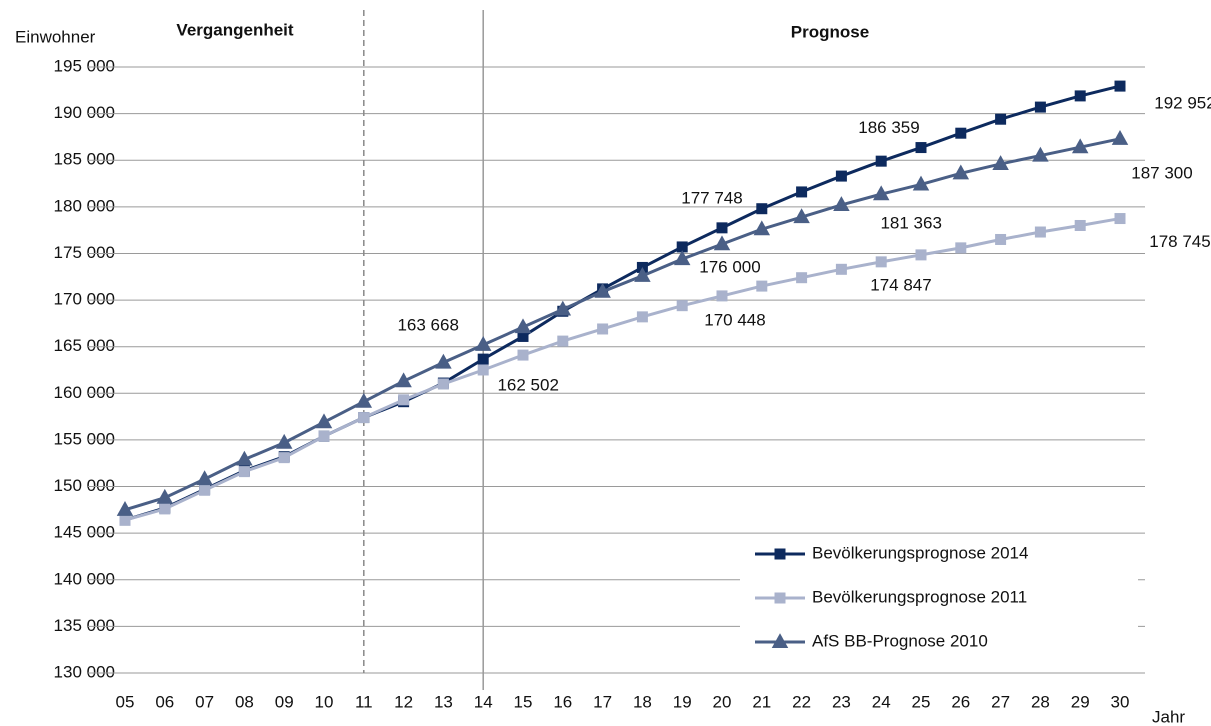 This screenshot has height=726, width=1211. I want to click on data-label: 162 502, so click(527, 384).